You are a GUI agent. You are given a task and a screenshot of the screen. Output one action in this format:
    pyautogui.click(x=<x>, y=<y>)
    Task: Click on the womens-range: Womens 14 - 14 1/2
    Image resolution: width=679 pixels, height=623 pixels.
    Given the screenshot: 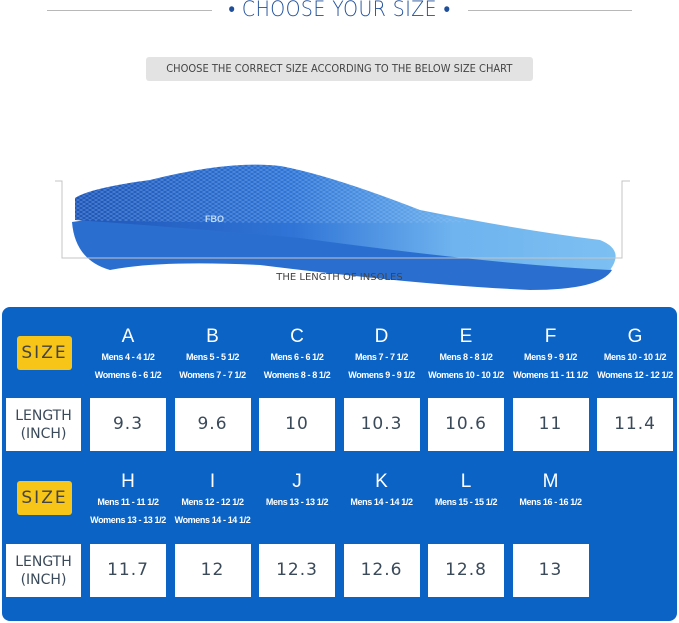 What is the action you would take?
    pyautogui.click(x=212, y=520)
    